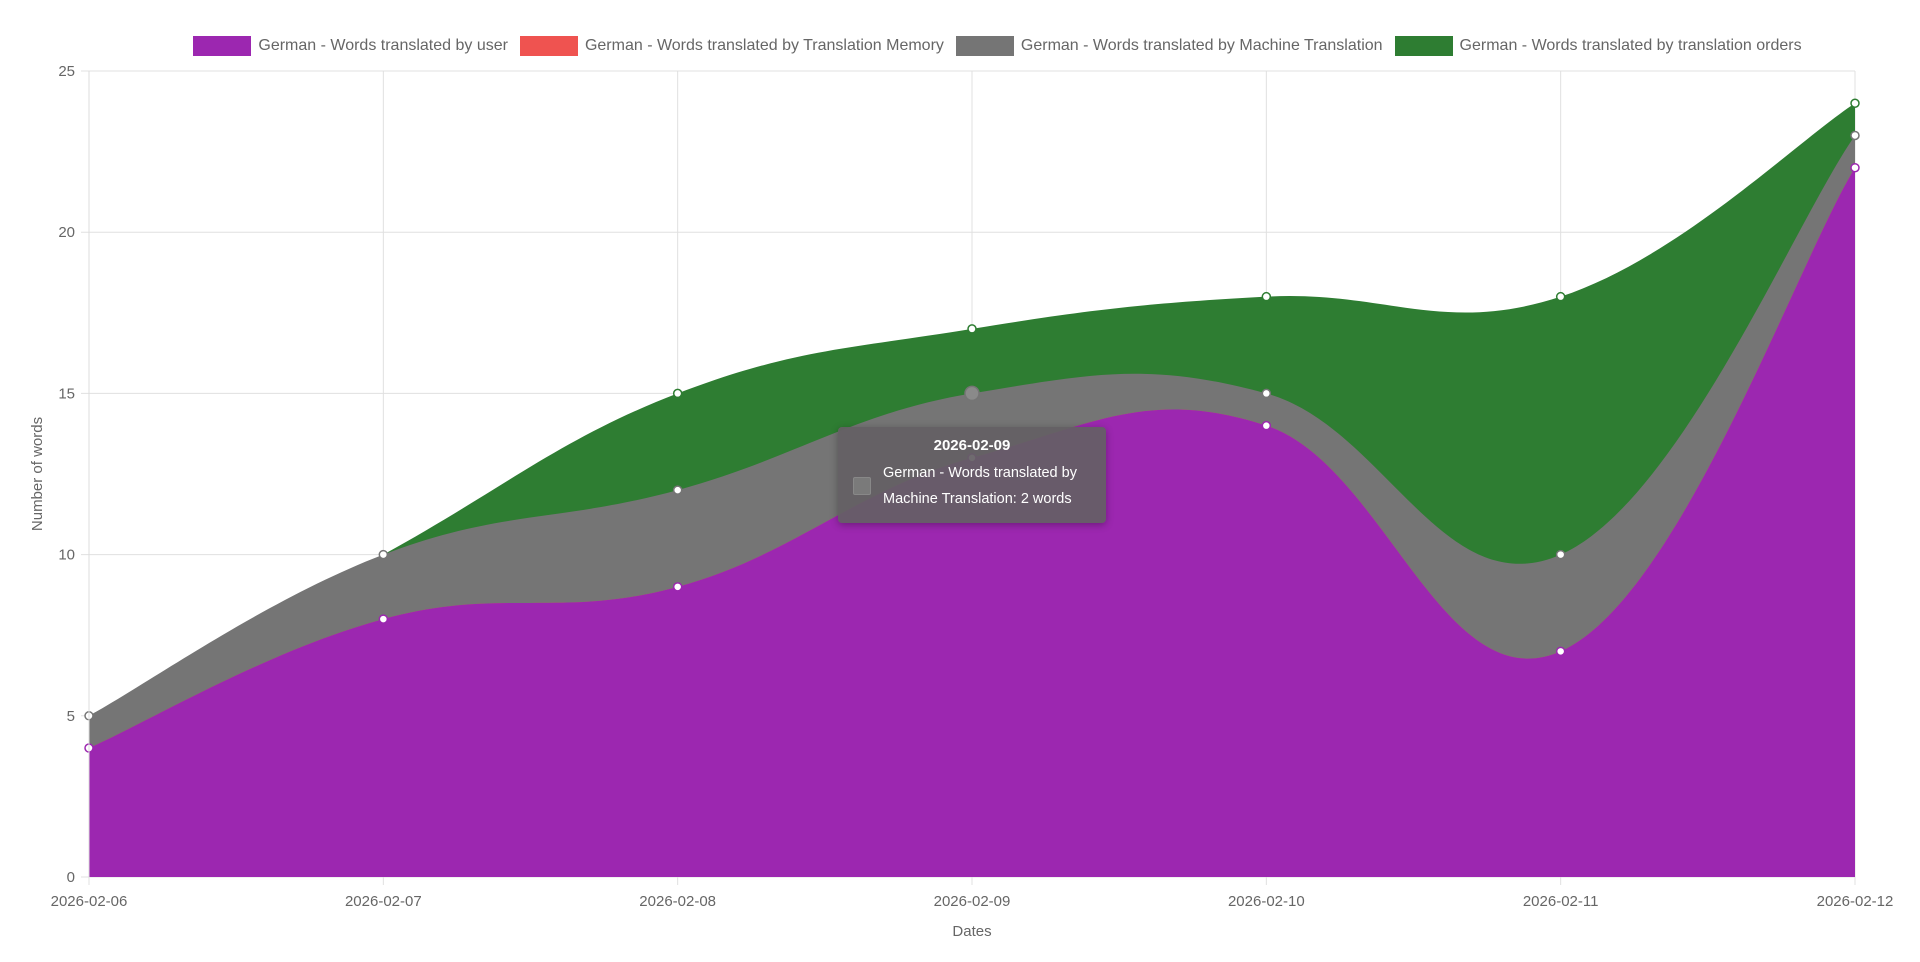  I want to click on y-tick-label: 15, so click(66, 393).